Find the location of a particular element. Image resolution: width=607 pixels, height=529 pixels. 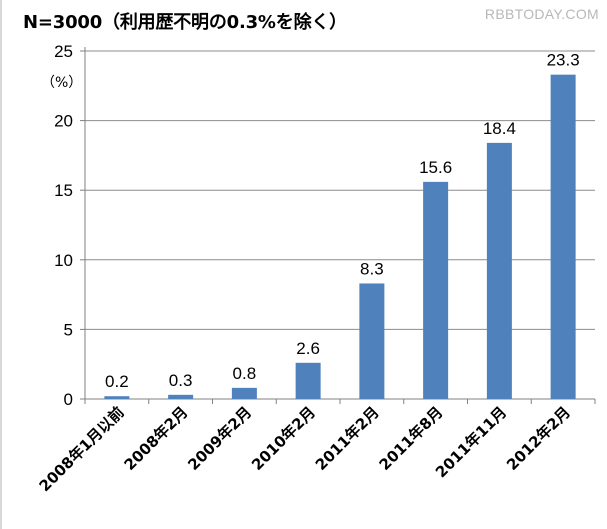

y-tick-label: 15 is located at coordinates (63, 190).